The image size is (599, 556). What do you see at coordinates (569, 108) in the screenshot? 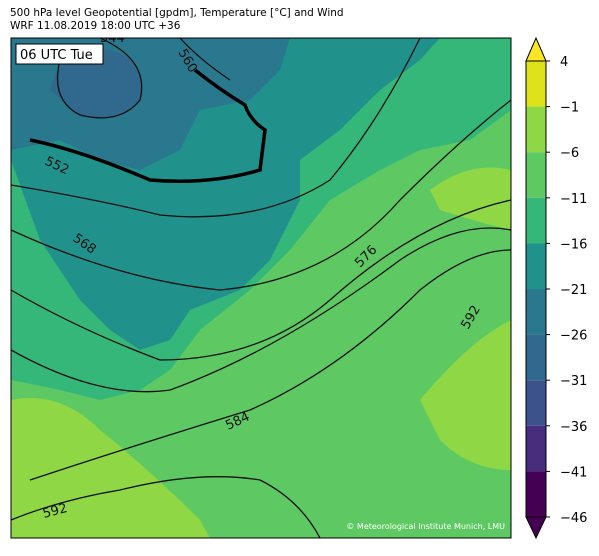
I see `colorbar-tick-label: −1` at bounding box center [569, 108].